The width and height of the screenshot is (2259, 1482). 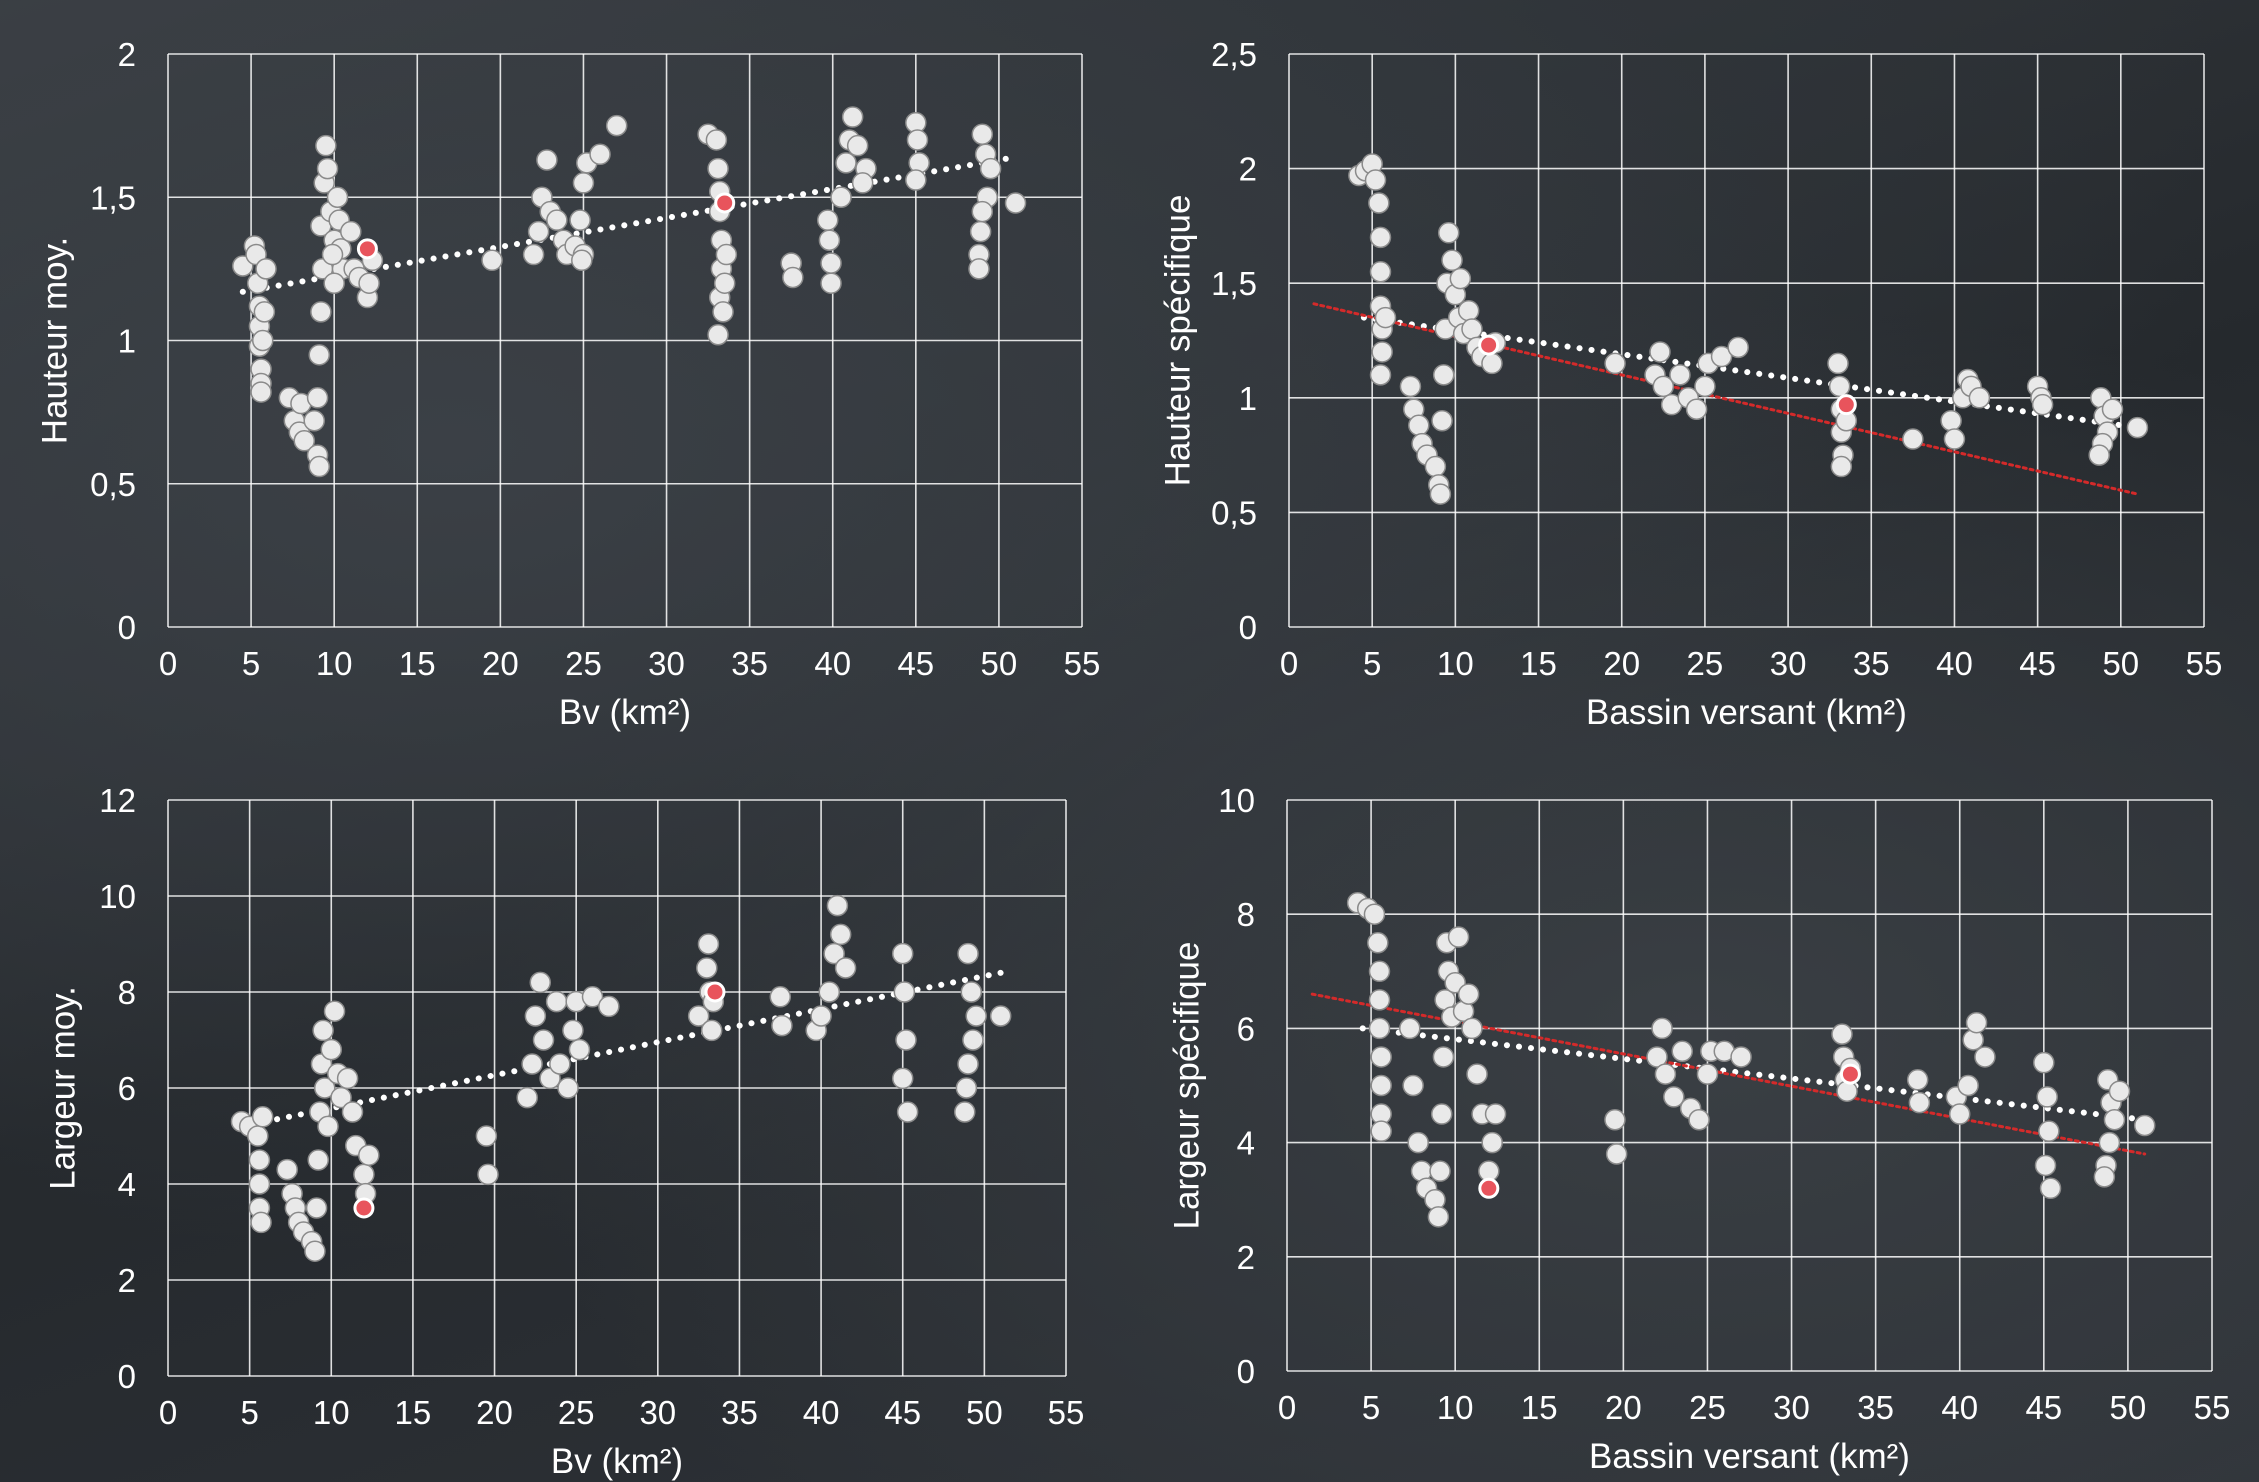 I want to click on y-tick-label: 6, so click(x=127, y=1088).